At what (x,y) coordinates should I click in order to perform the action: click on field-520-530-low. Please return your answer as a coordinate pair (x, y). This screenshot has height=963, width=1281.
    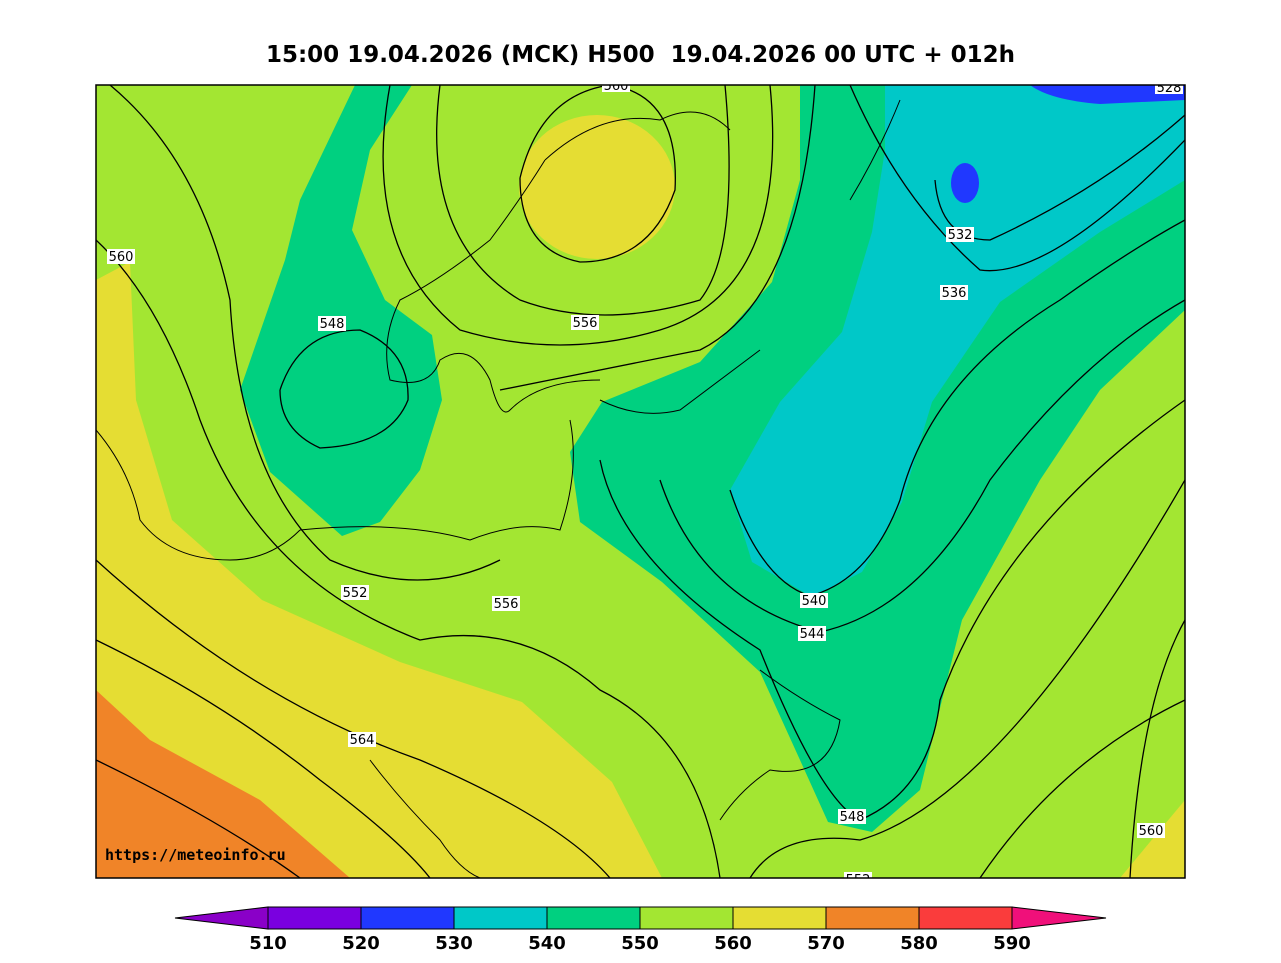
    Looking at the image, I should click on (965, 183).